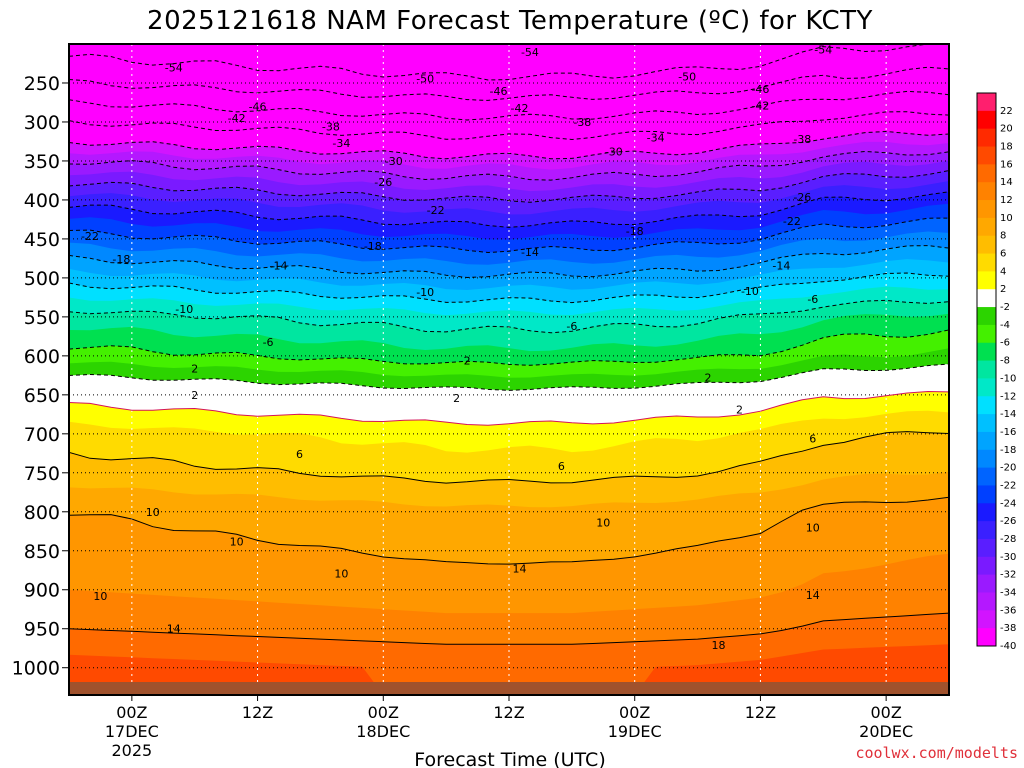 This screenshot has height=768, width=1024. I want to click on x-tick-label: 2025, so click(131, 750).